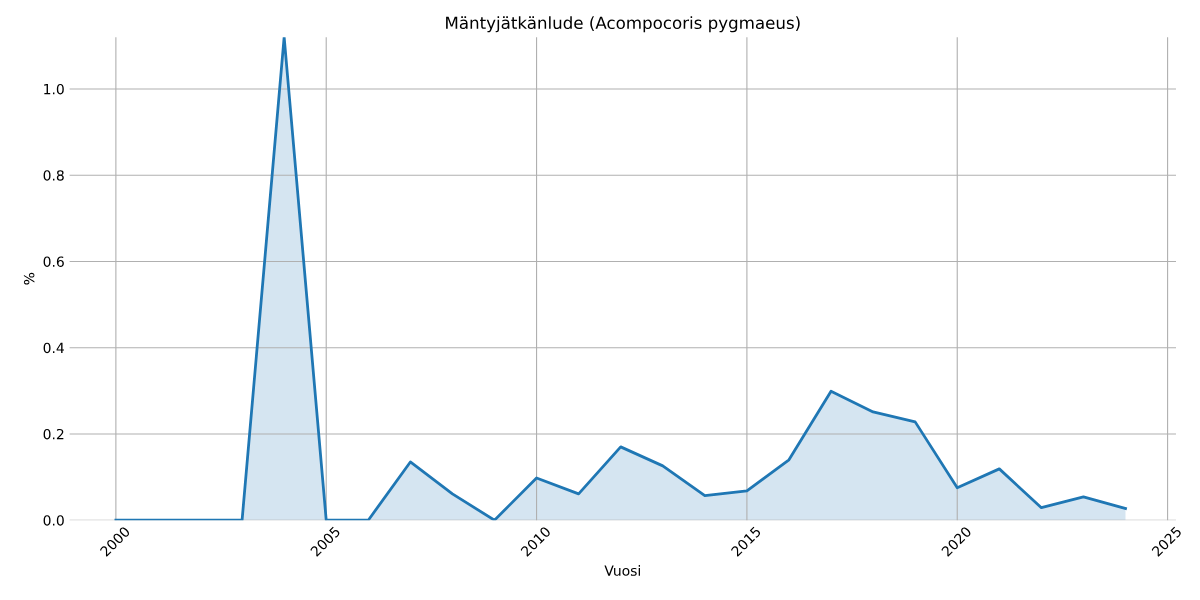 This screenshot has width=1200, height=600. I want to click on y-tick-label: 1.0, so click(54, 89).